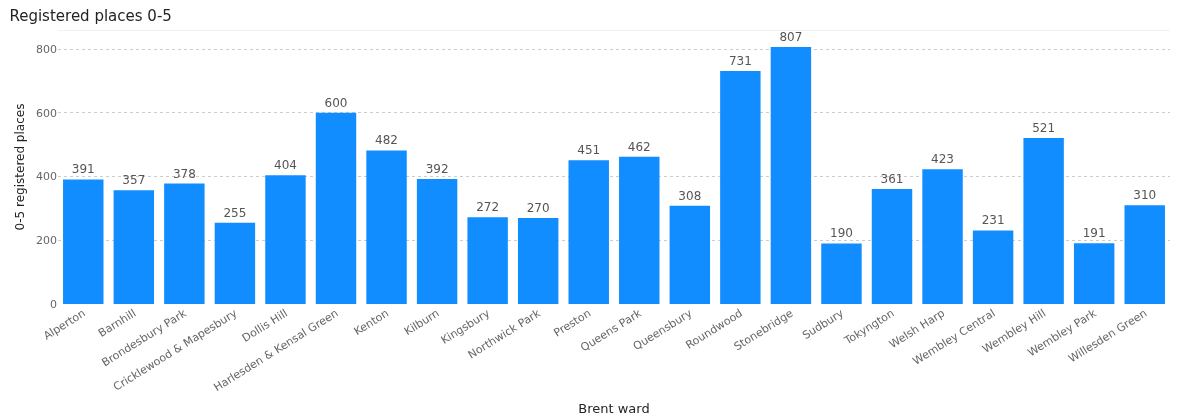  What do you see at coordinates (134, 180) in the screenshot?
I see `data-label: 357` at bounding box center [134, 180].